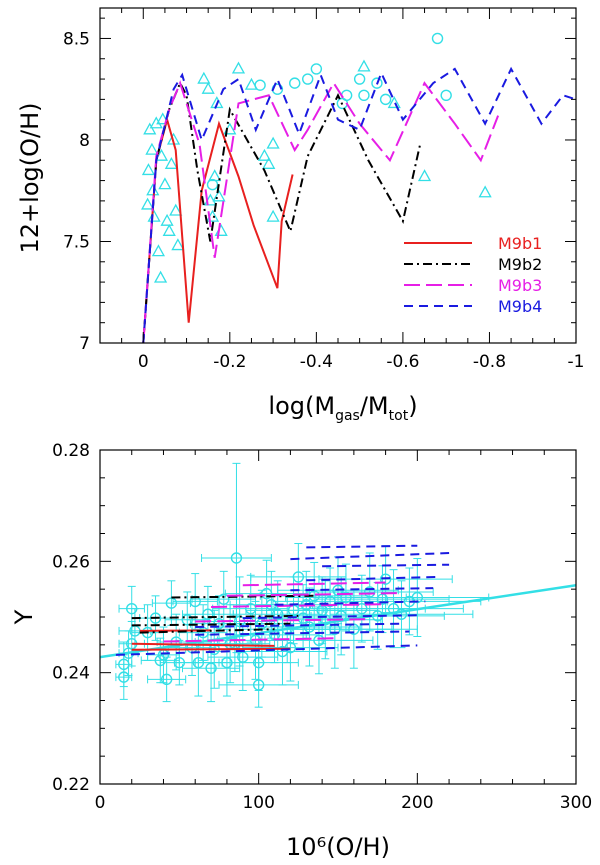 This screenshot has height=865, width=600. Describe the element at coordinates (24, 617) in the screenshot. I see `y-axis-label: Y` at that location.